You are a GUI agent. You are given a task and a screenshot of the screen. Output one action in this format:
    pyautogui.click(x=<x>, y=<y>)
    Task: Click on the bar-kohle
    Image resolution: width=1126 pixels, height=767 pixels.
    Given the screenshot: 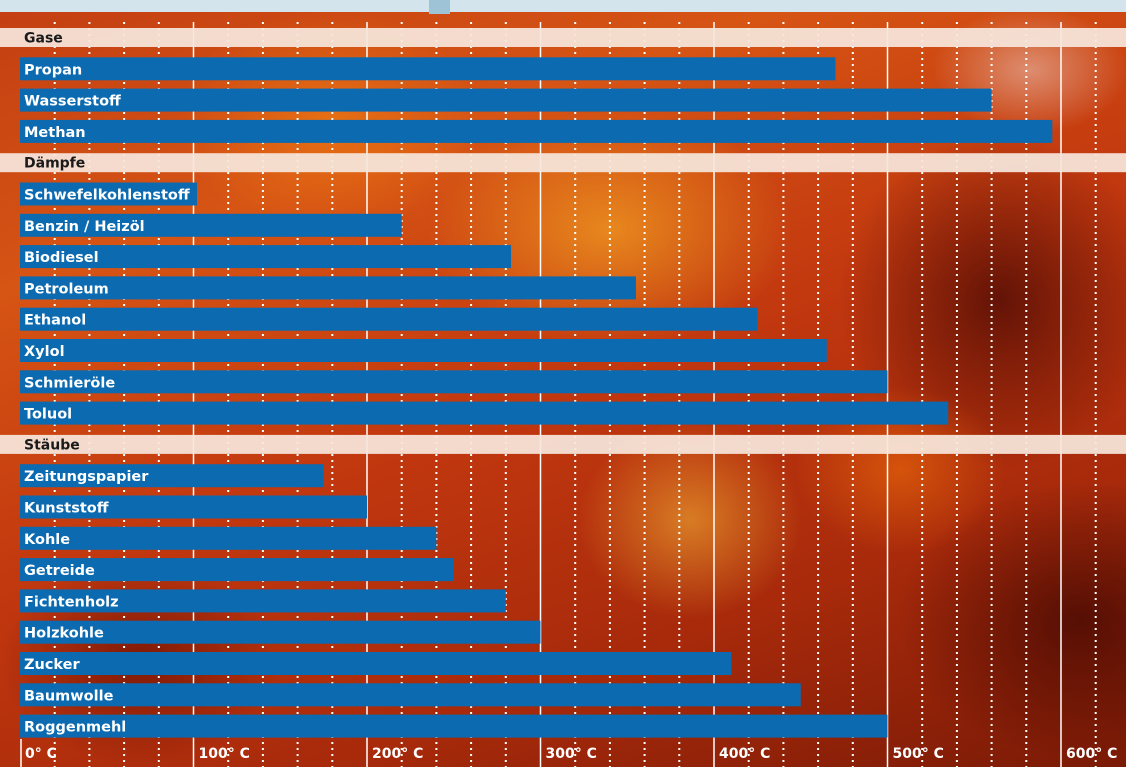 What is the action you would take?
    pyautogui.click(x=228, y=538)
    